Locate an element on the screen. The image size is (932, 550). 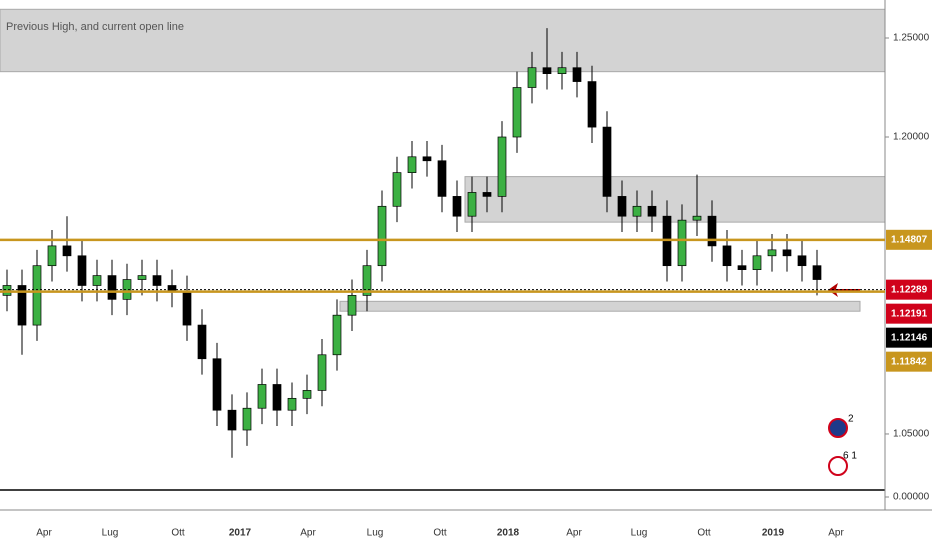
price-label: 1.12191 is located at coordinates (909, 313).